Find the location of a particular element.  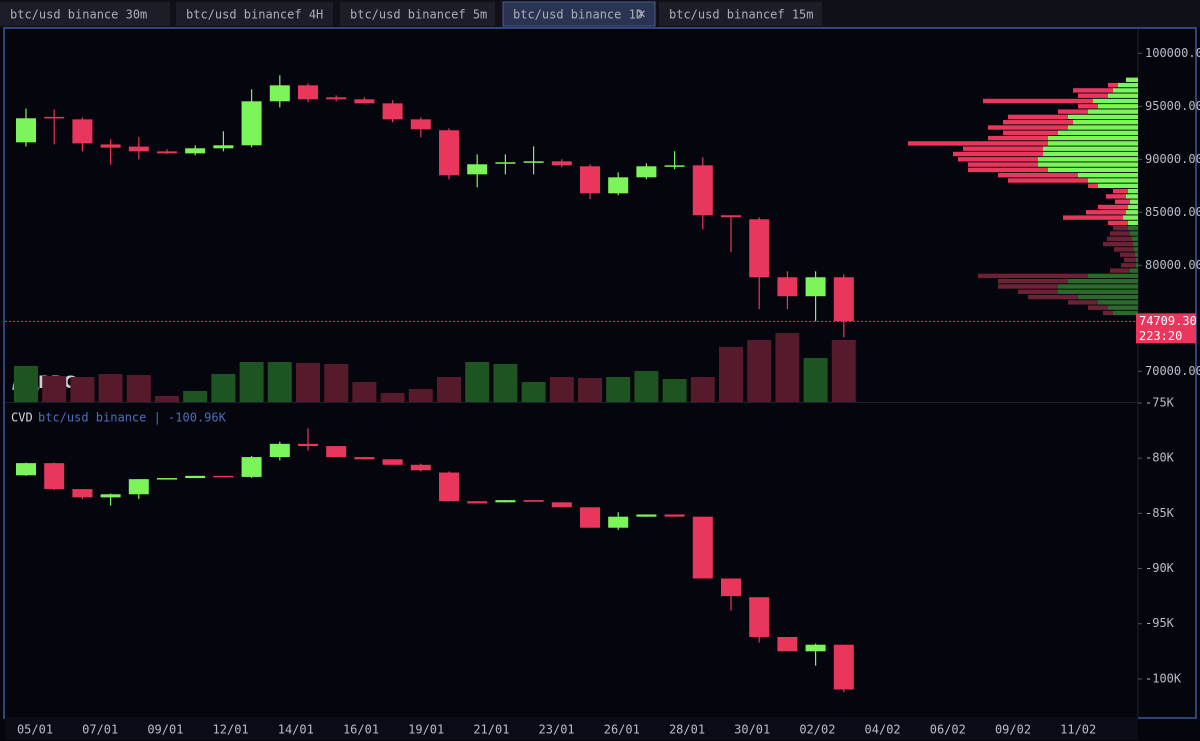

x-tick-label: 28/01 is located at coordinates (687, 730).